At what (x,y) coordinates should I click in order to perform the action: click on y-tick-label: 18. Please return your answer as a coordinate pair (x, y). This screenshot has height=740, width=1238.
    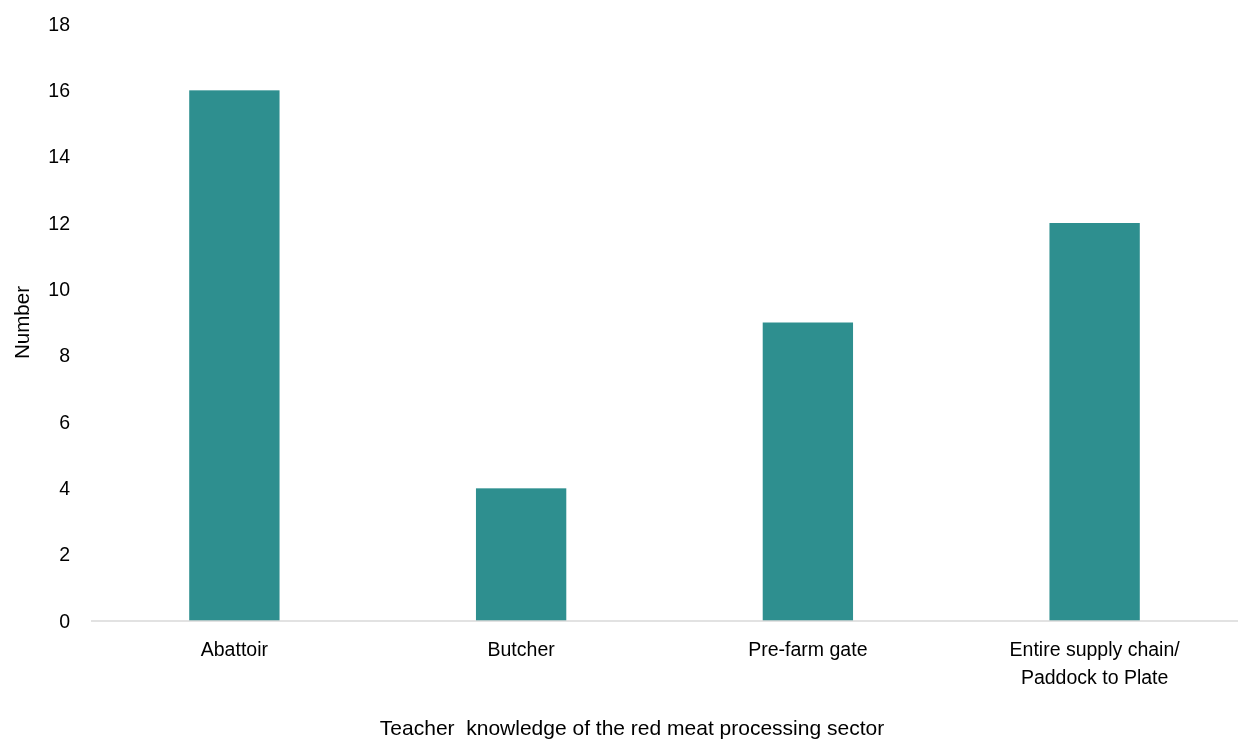
    Looking at the image, I should click on (59, 23).